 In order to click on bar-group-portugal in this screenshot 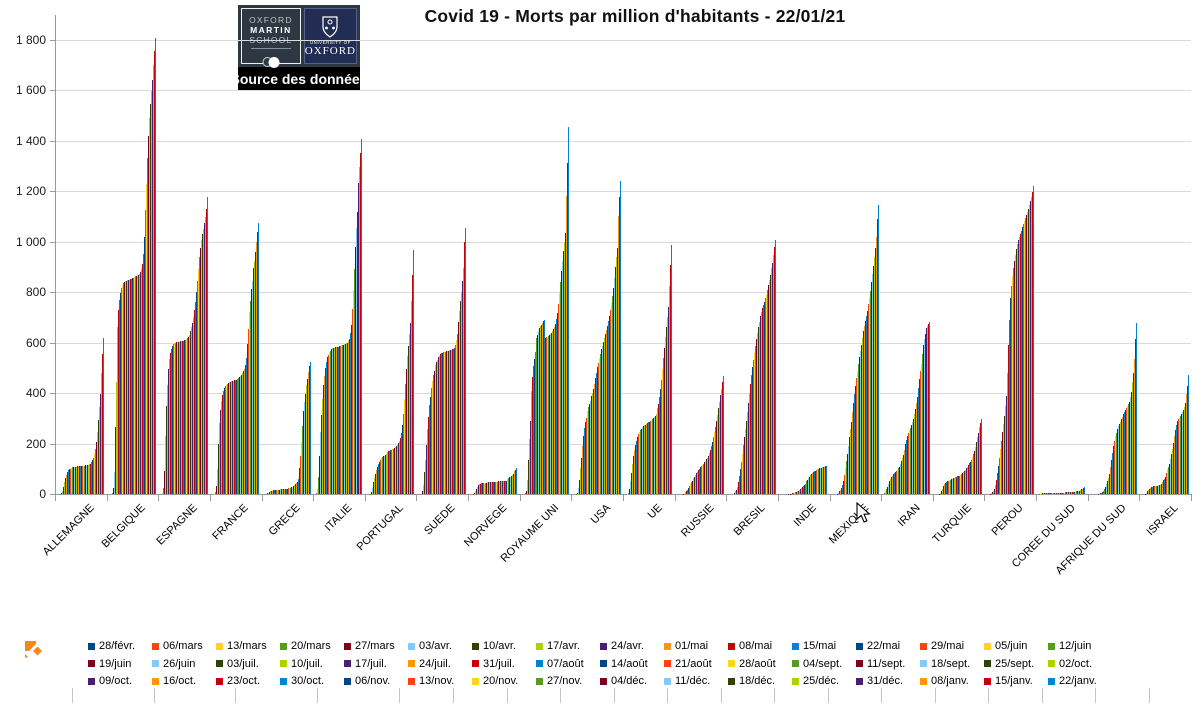, I will do `click(391, 254)`.